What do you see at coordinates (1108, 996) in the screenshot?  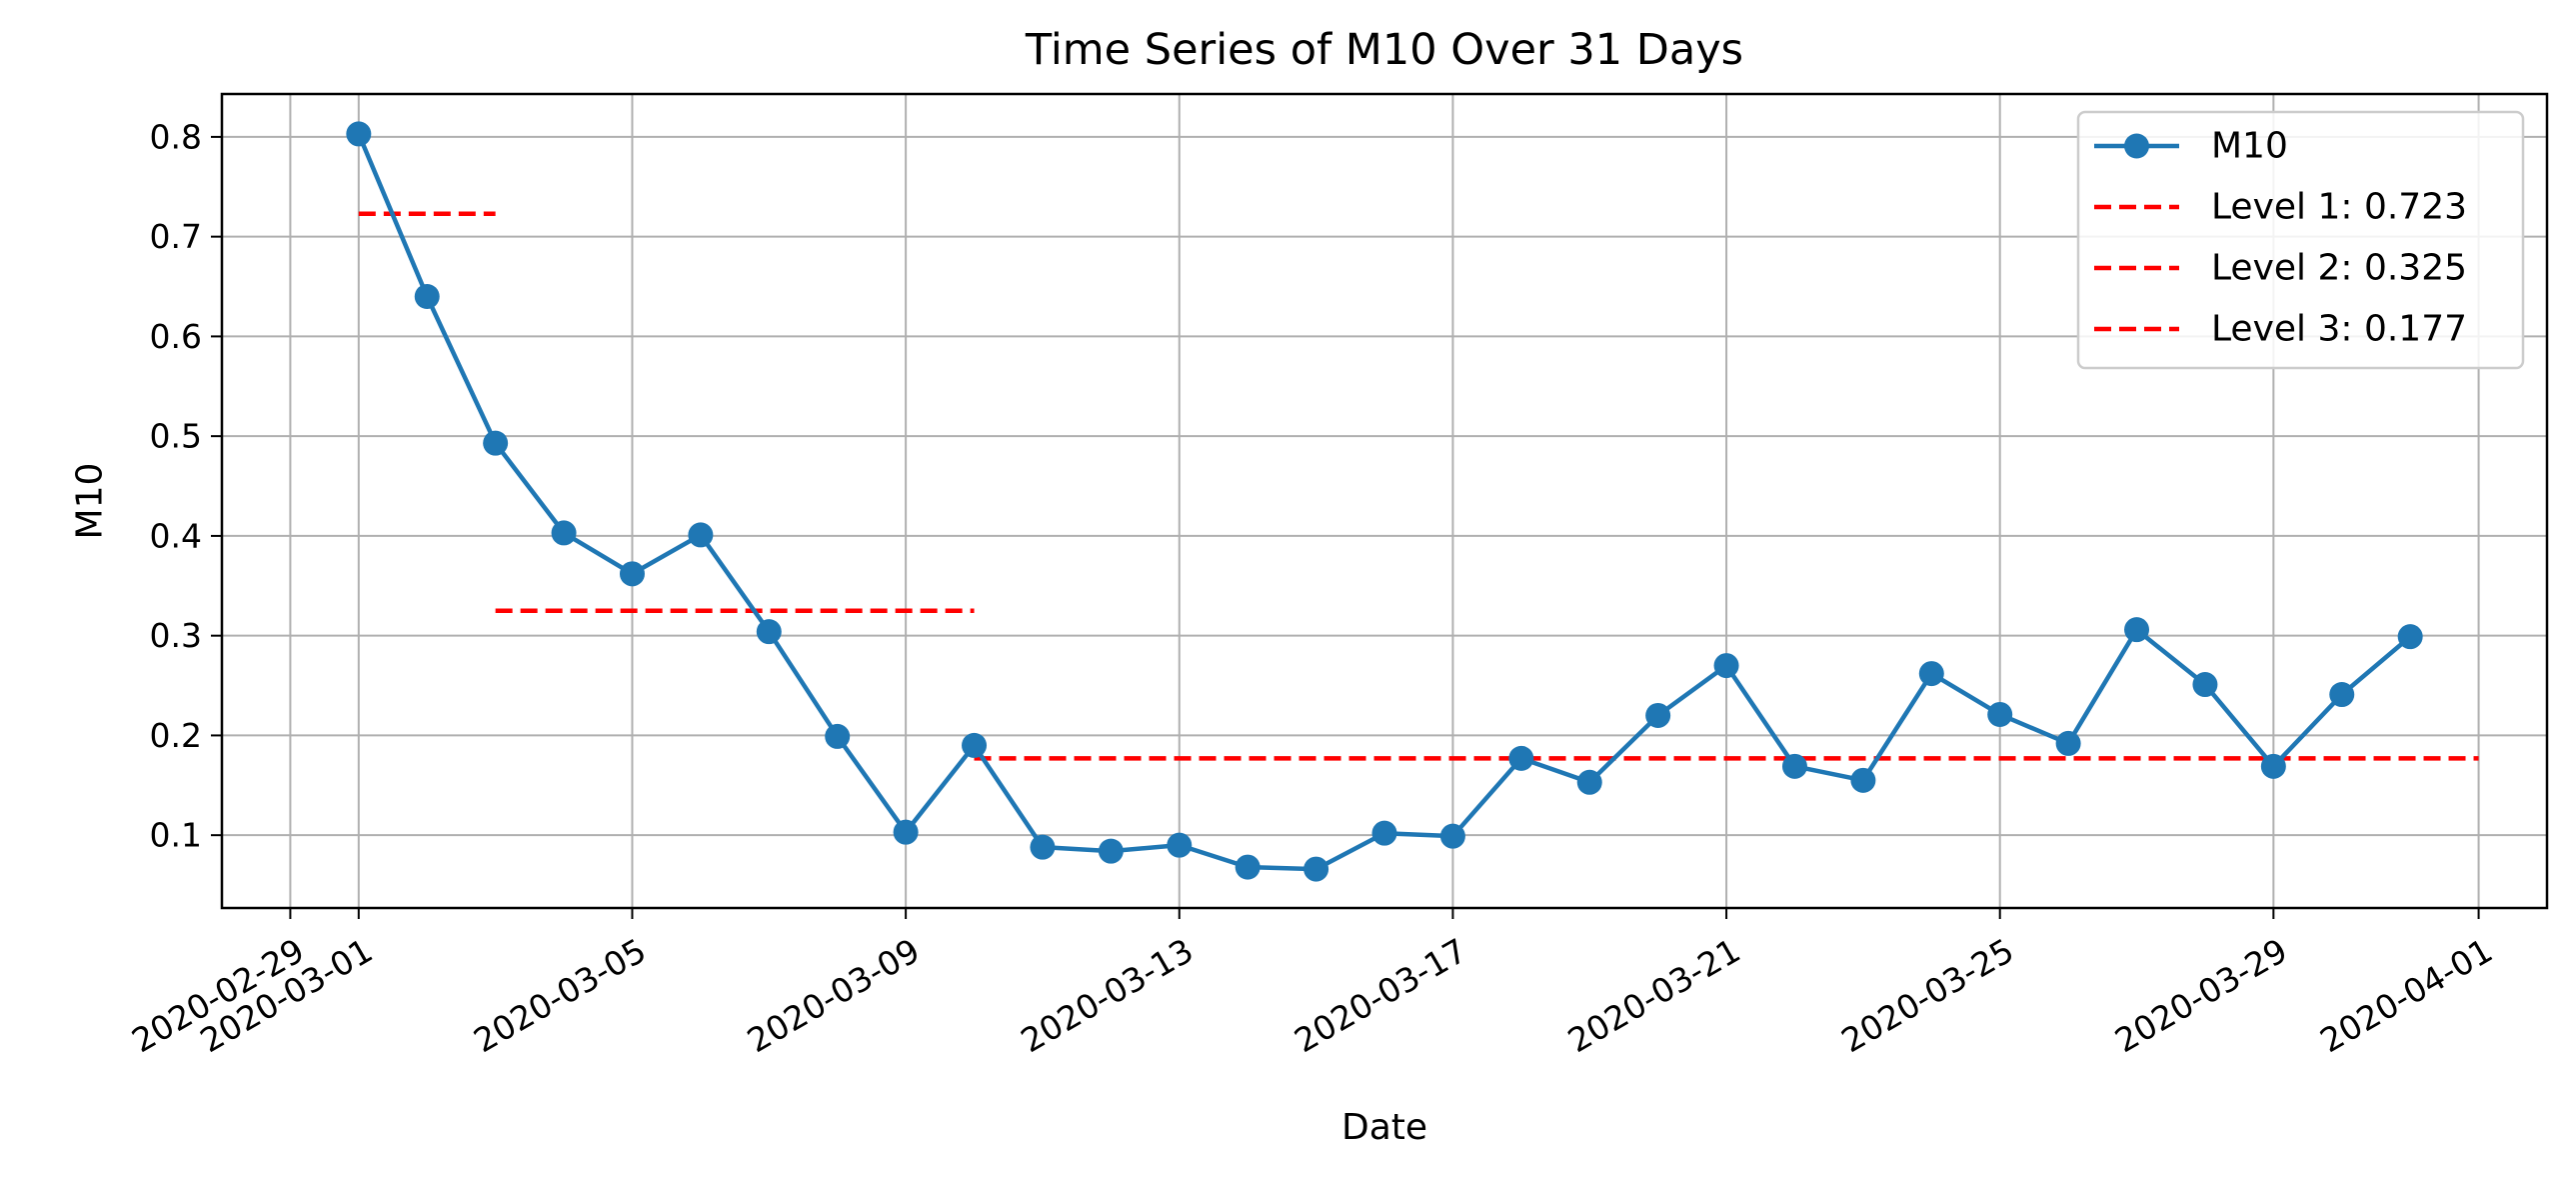 I see `x-tick-label: 2020-03-13` at bounding box center [1108, 996].